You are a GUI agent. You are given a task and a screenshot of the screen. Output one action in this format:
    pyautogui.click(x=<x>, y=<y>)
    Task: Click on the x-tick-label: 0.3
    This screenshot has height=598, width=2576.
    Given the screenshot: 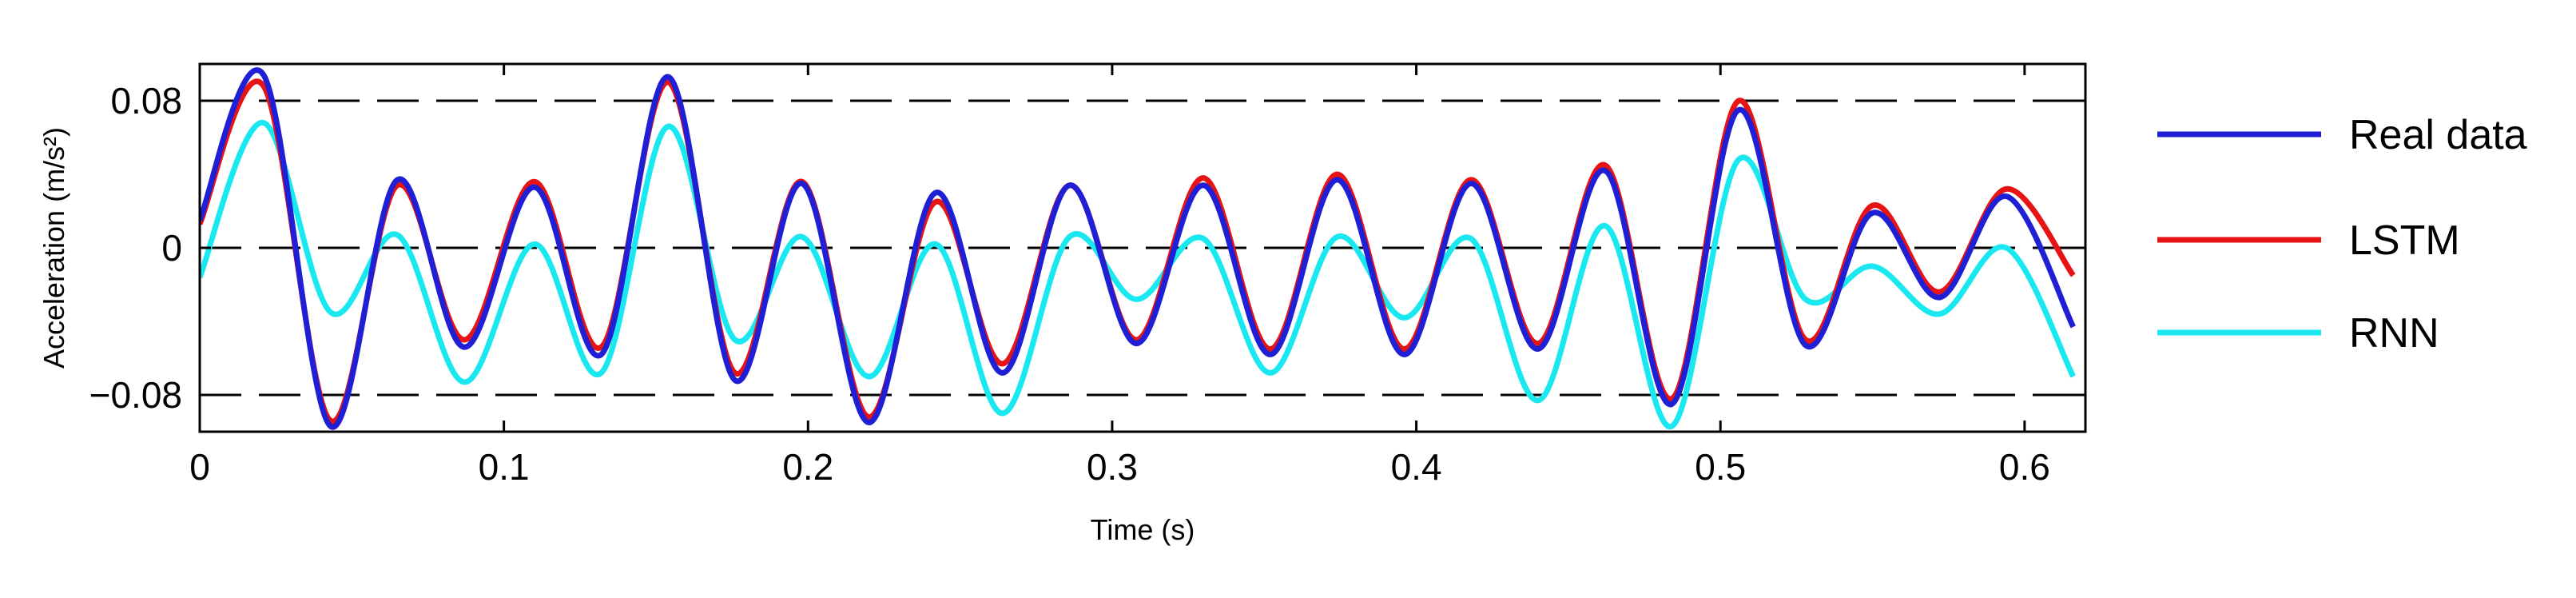 What is the action you would take?
    pyautogui.click(x=1112, y=467)
    